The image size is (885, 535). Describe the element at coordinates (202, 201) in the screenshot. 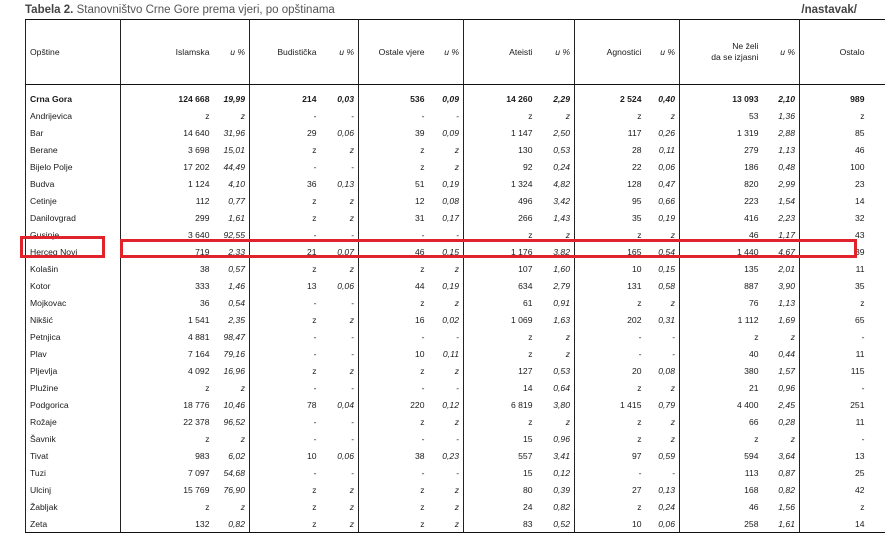

I see `cell-islam: 112` at that location.